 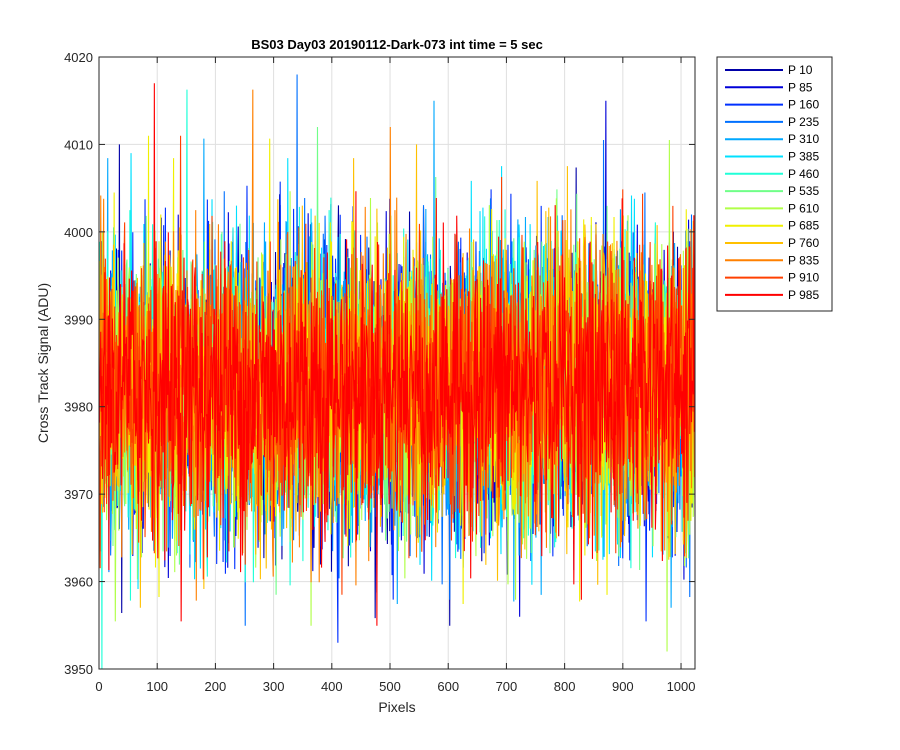 I want to click on y-tick-label: 3970, so click(x=78, y=494).